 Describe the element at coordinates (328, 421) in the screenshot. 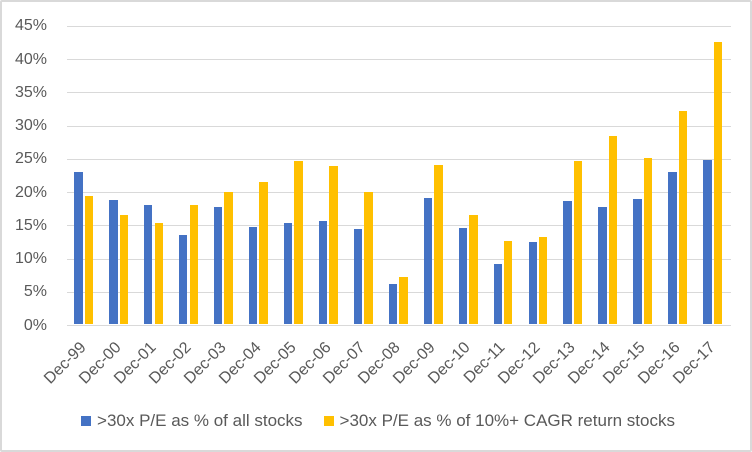

I see `legend-swatch-yellow-icon` at that location.